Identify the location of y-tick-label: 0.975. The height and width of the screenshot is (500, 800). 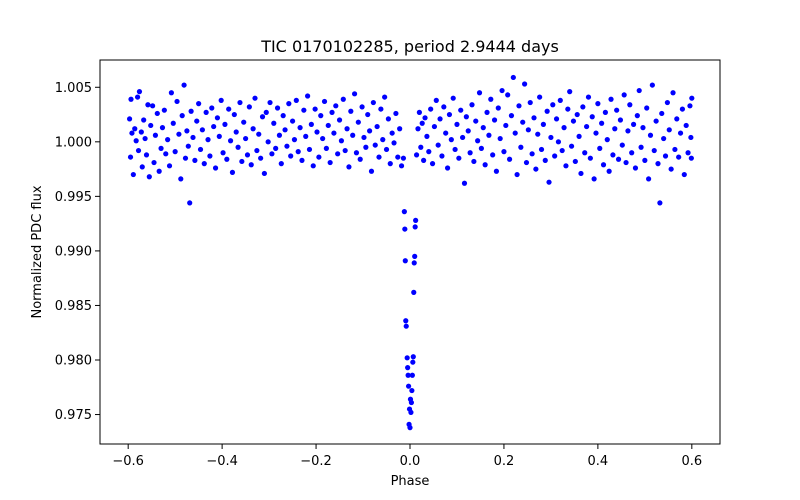
(73, 415).